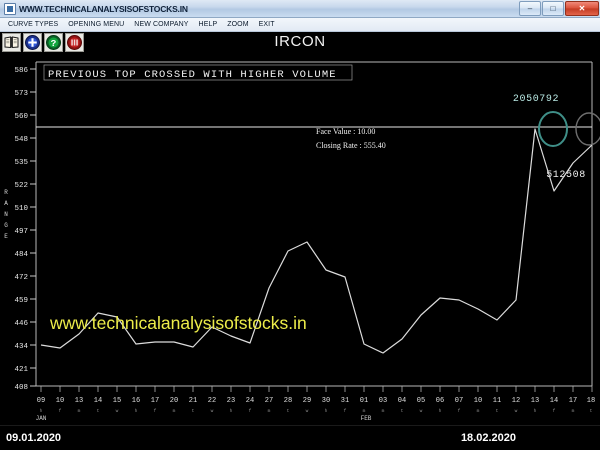  What do you see at coordinates (307, 401) in the screenshot?
I see `x-tick-label: 29` at bounding box center [307, 401].